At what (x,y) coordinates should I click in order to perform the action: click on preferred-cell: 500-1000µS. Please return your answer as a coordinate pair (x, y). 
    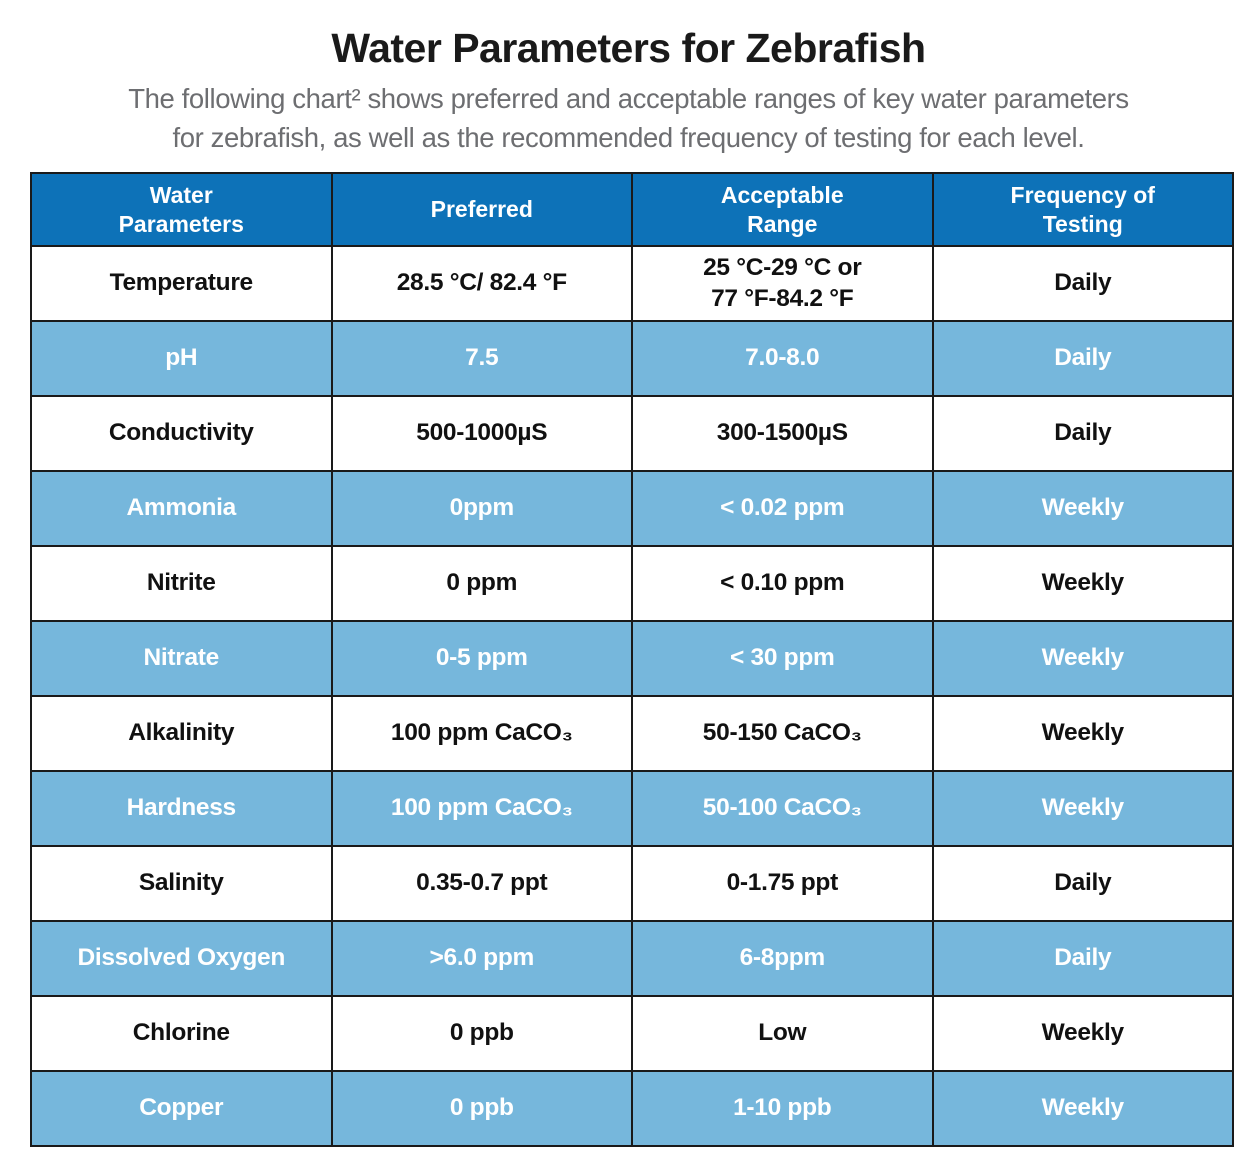
    Looking at the image, I should click on (482, 435).